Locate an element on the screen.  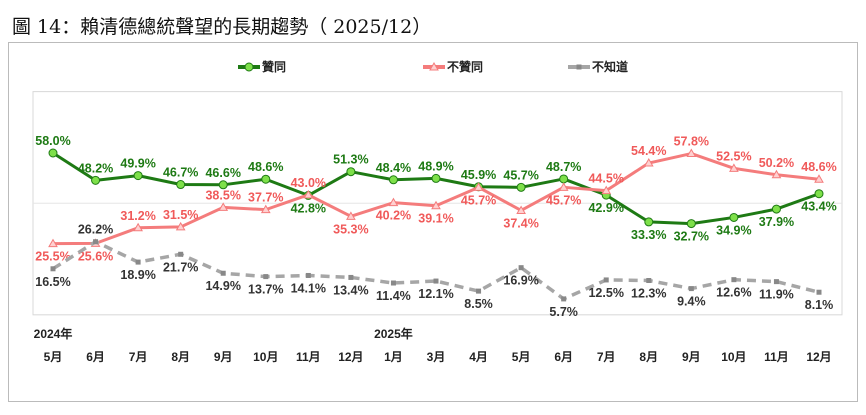
x-tick-label: 7月 is located at coordinates (606, 357).